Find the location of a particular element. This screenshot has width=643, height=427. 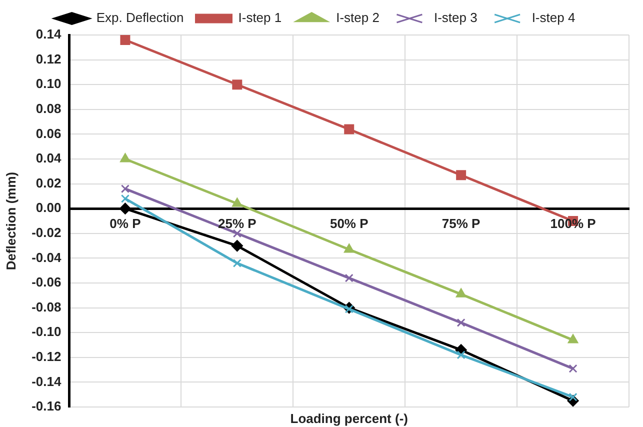

y-tick-label: -0.04 is located at coordinates (47, 257).